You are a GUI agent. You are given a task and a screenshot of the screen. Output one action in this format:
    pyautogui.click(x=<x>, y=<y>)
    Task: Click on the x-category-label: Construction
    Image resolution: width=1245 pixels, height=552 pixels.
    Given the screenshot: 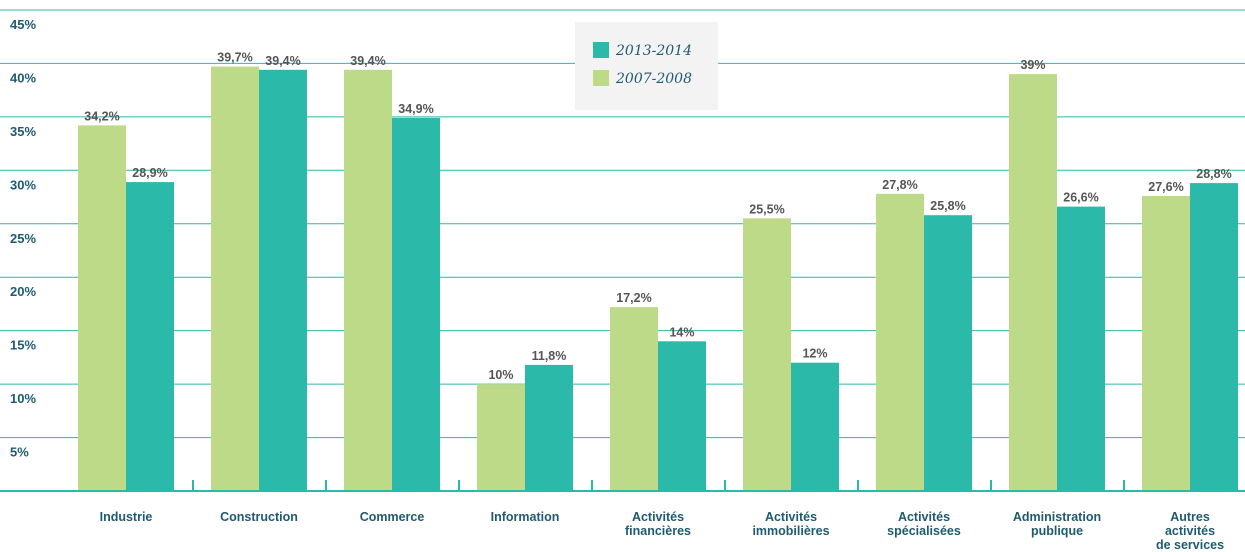 What is the action you would take?
    pyautogui.click(x=259, y=517)
    